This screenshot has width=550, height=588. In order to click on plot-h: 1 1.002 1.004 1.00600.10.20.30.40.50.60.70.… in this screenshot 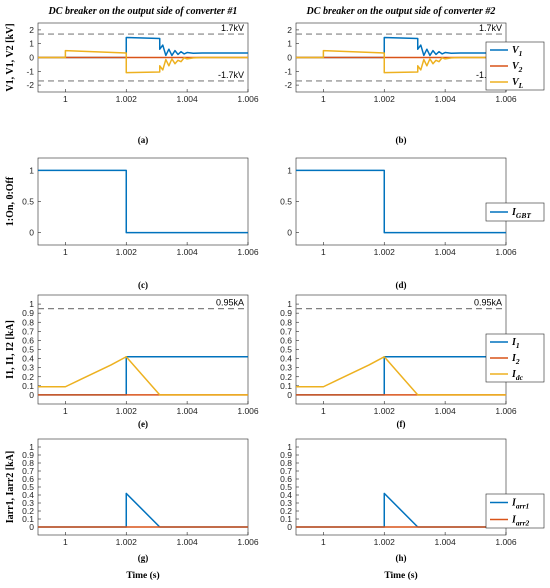, I will do `click(398, 500)`.